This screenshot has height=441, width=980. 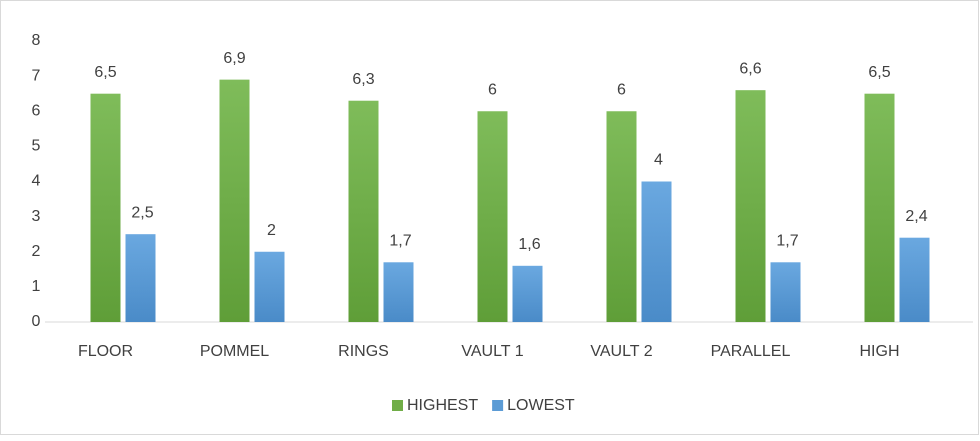 I want to click on y-tick-label: 7, so click(x=36, y=75).